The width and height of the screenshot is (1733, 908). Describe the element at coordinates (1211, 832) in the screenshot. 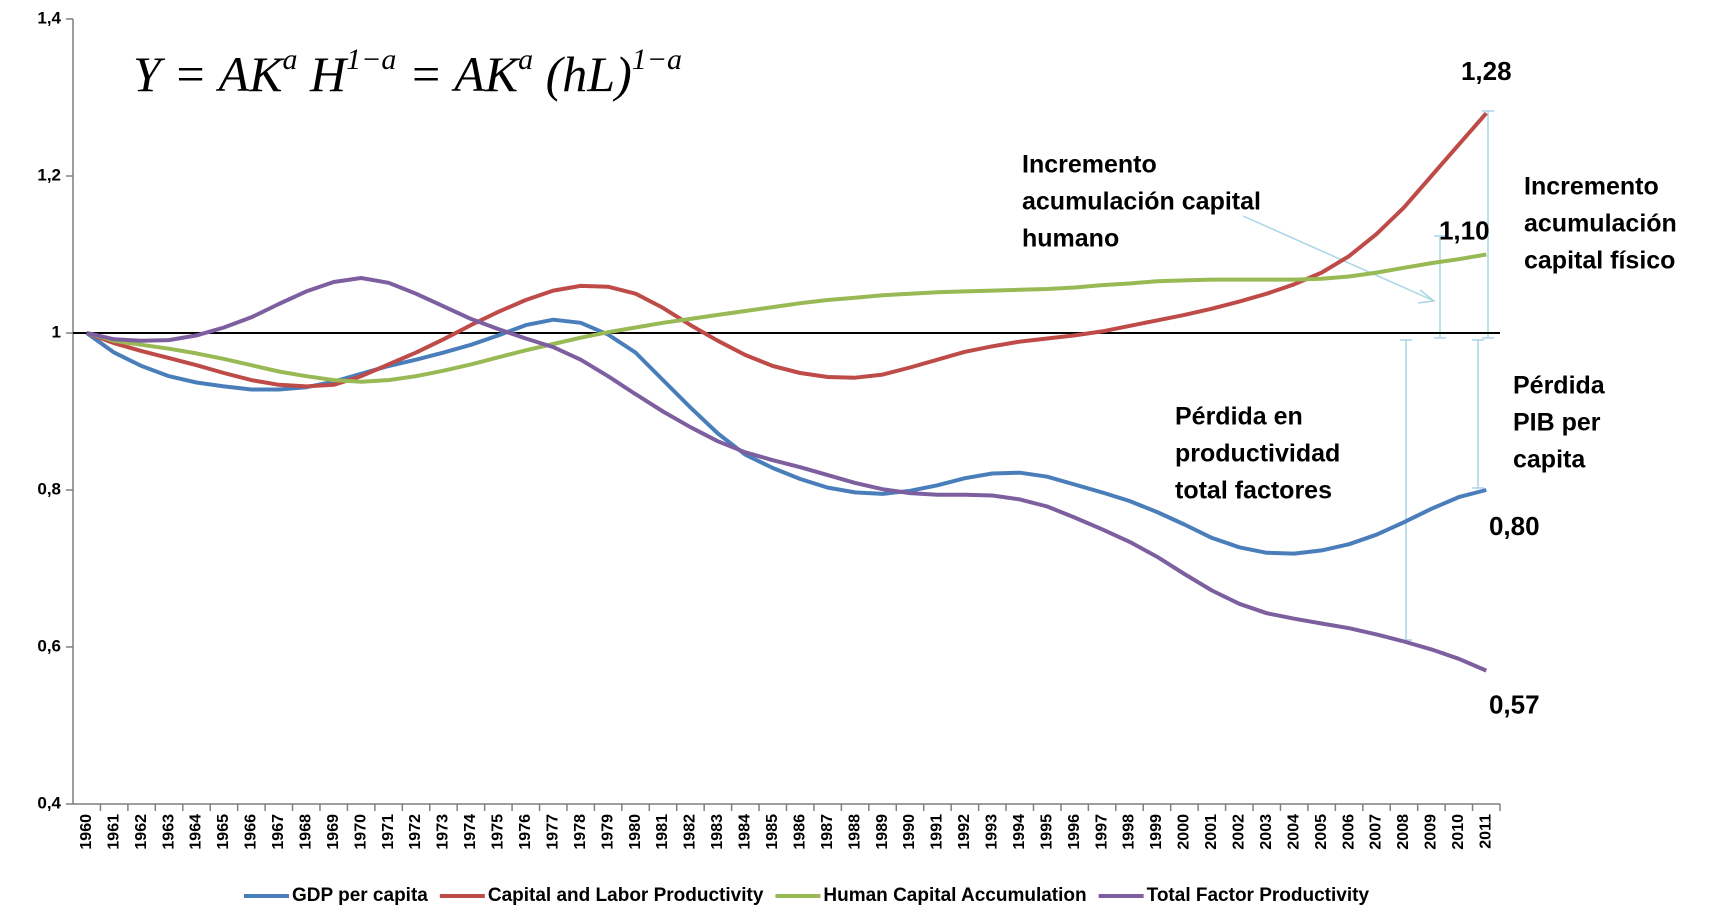

I see `x-tick-label: 2001` at that location.